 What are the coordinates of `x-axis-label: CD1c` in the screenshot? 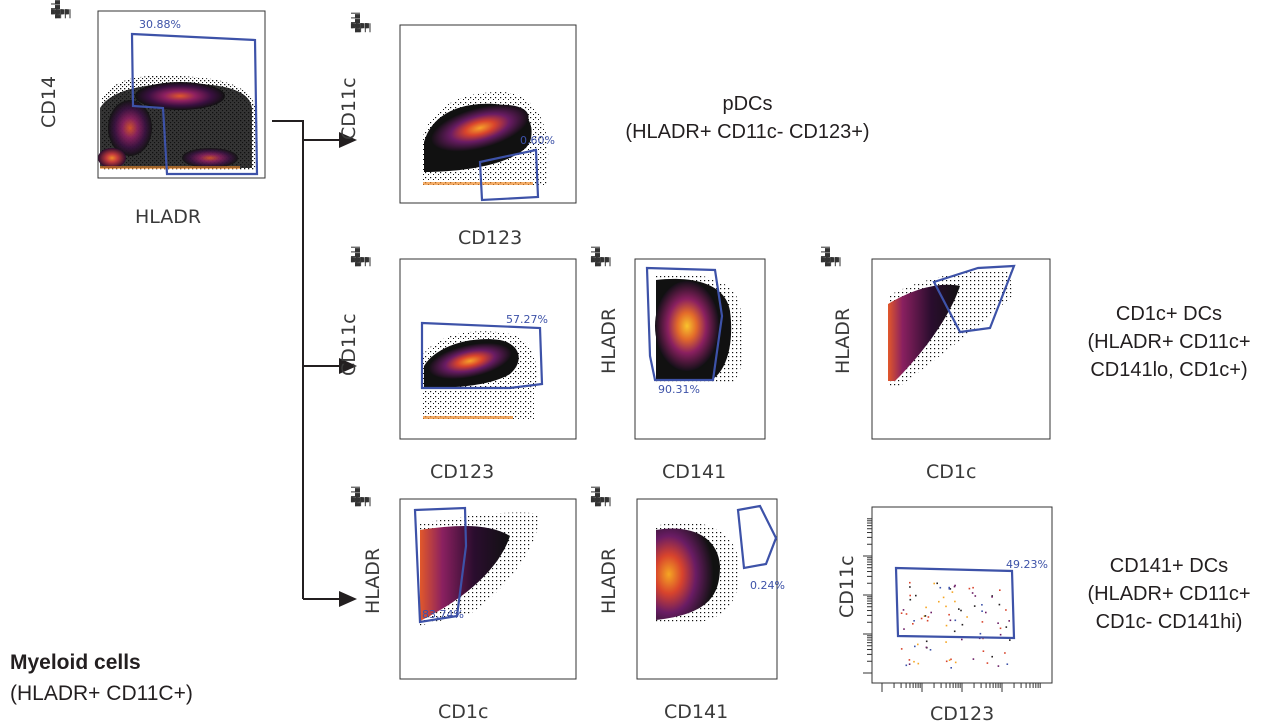 It's located at (463, 712).